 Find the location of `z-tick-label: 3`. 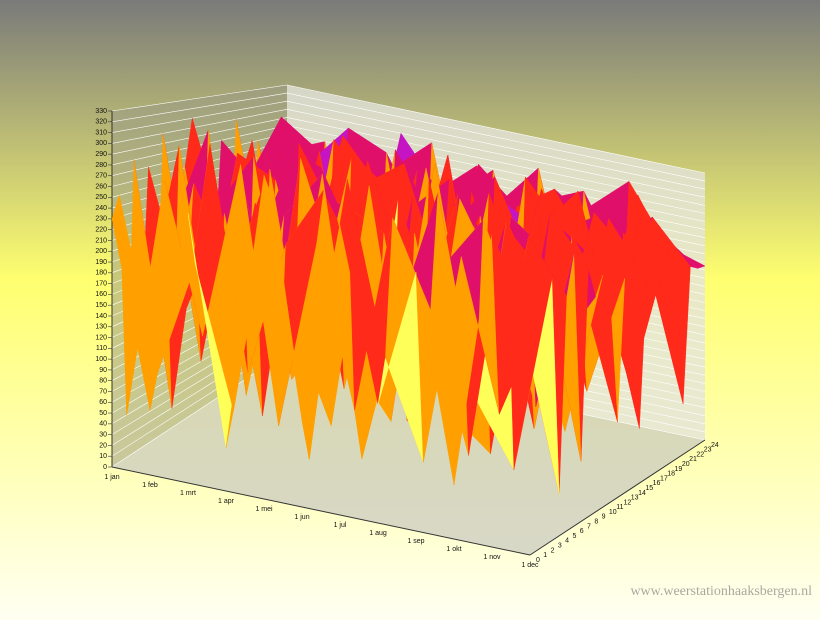

z-tick-label: 3 is located at coordinates (560, 545).